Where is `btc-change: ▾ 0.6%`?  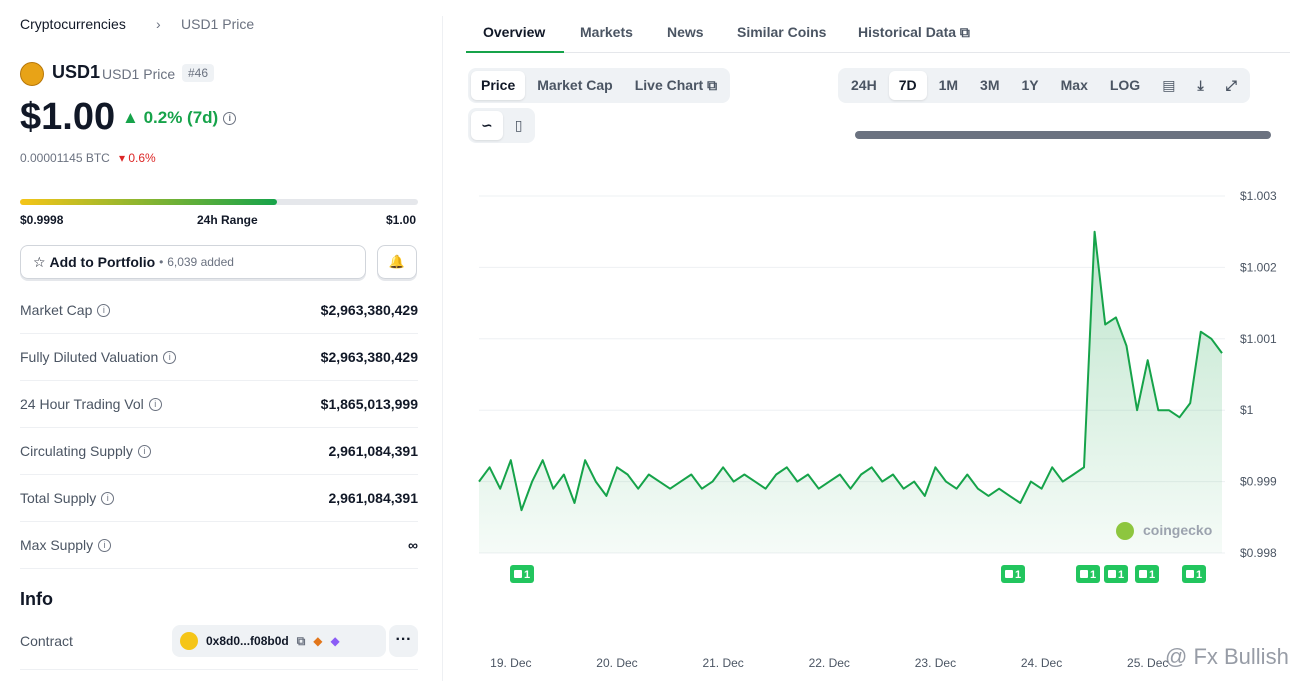
btc-change: ▾ 0.6% is located at coordinates (137, 158).